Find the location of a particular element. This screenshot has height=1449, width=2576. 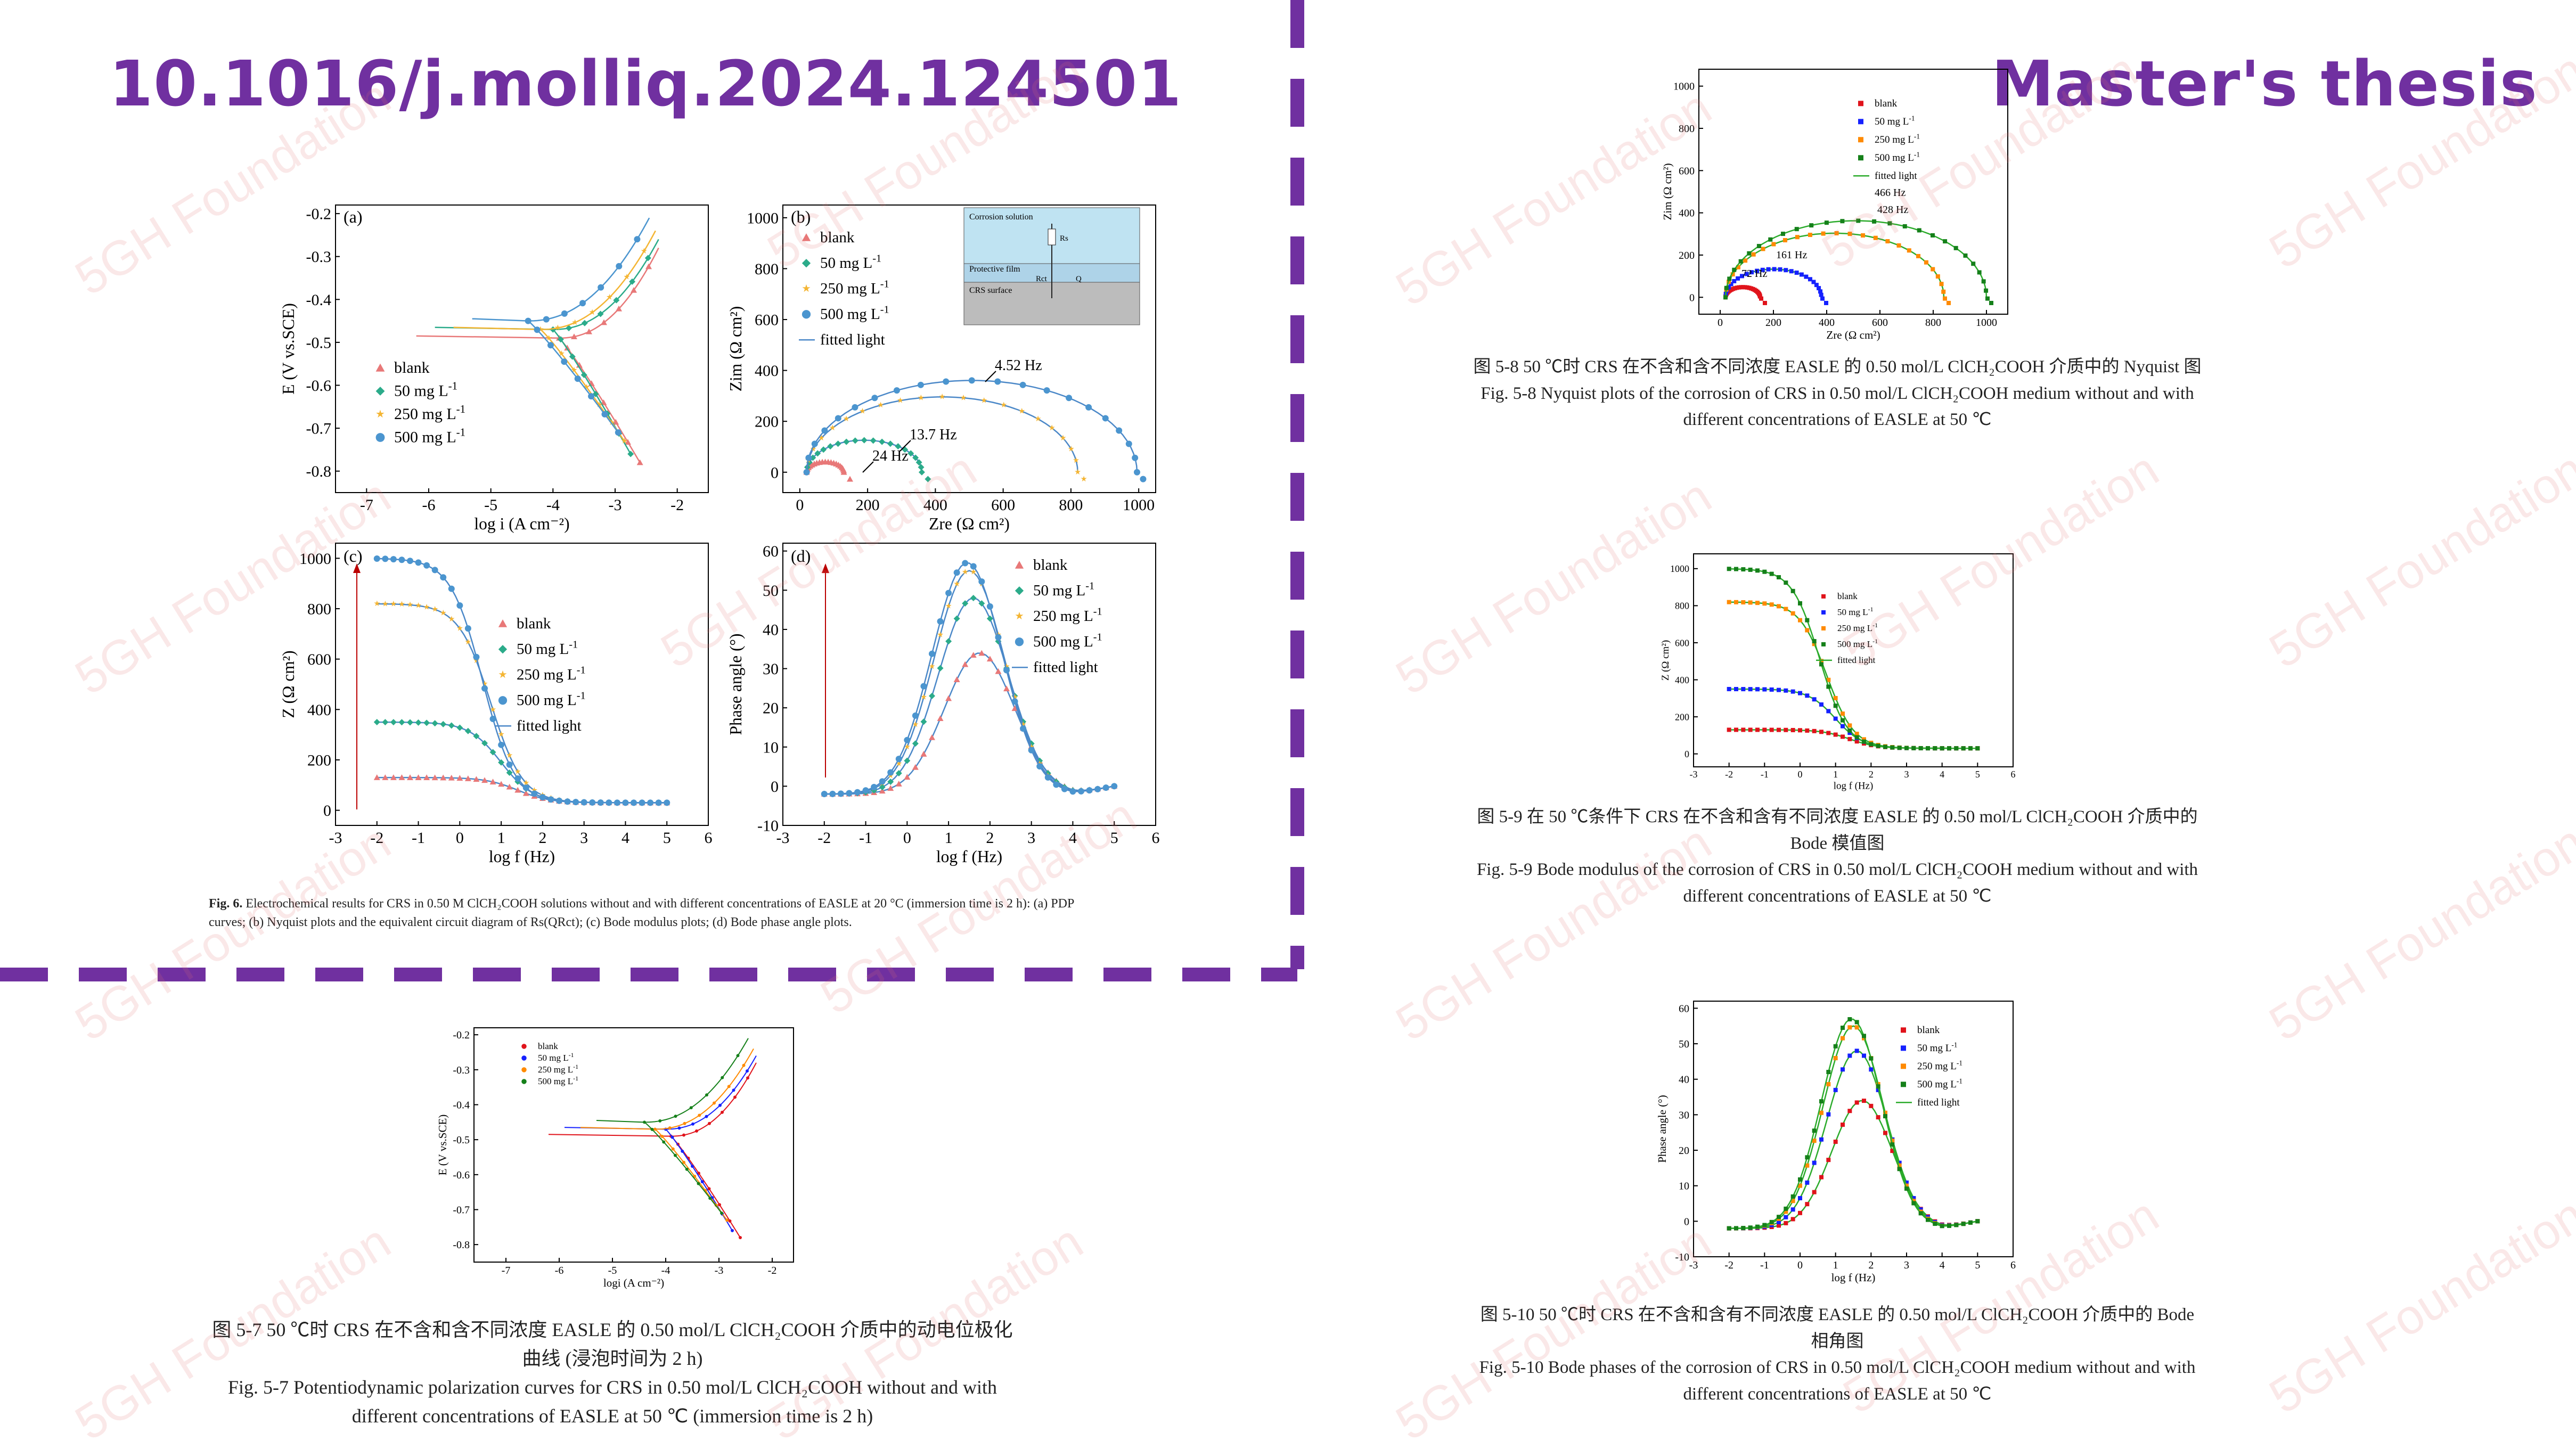

x-tick-label: 1 is located at coordinates (949, 838).